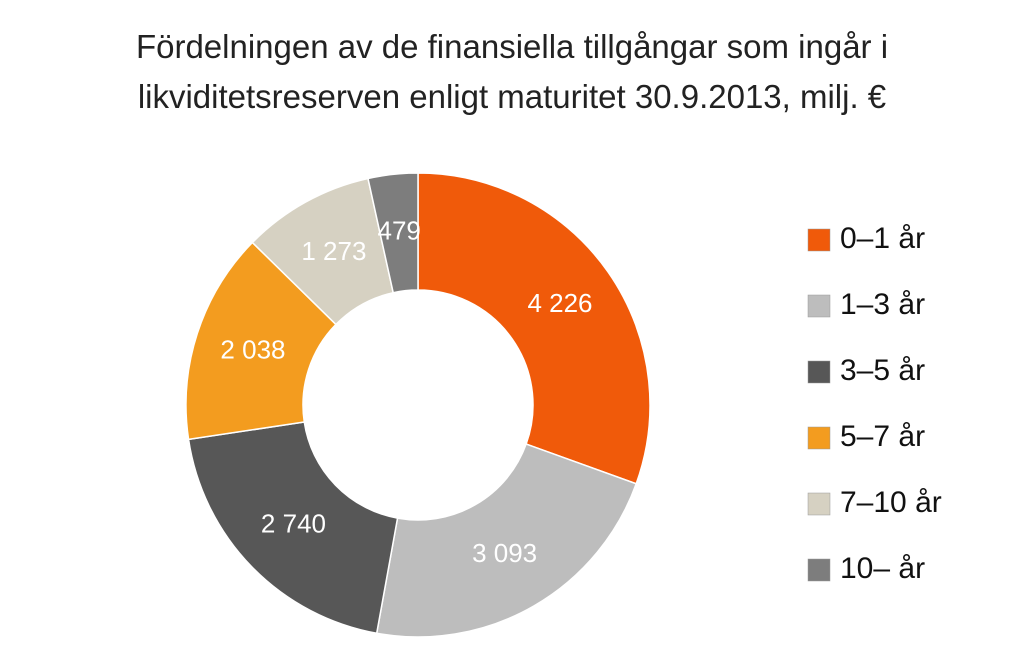 The height and width of the screenshot is (657, 1014). Describe the element at coordinates (252, 349) in the screenshot. I see `data-label: 2 038` at that location.